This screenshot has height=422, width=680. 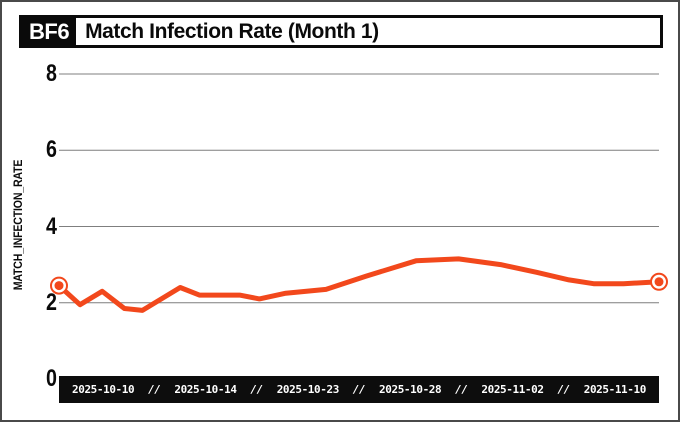 I want to click on chart-title: Match Infection Rate (Month 1), so click(x=232, y=31).